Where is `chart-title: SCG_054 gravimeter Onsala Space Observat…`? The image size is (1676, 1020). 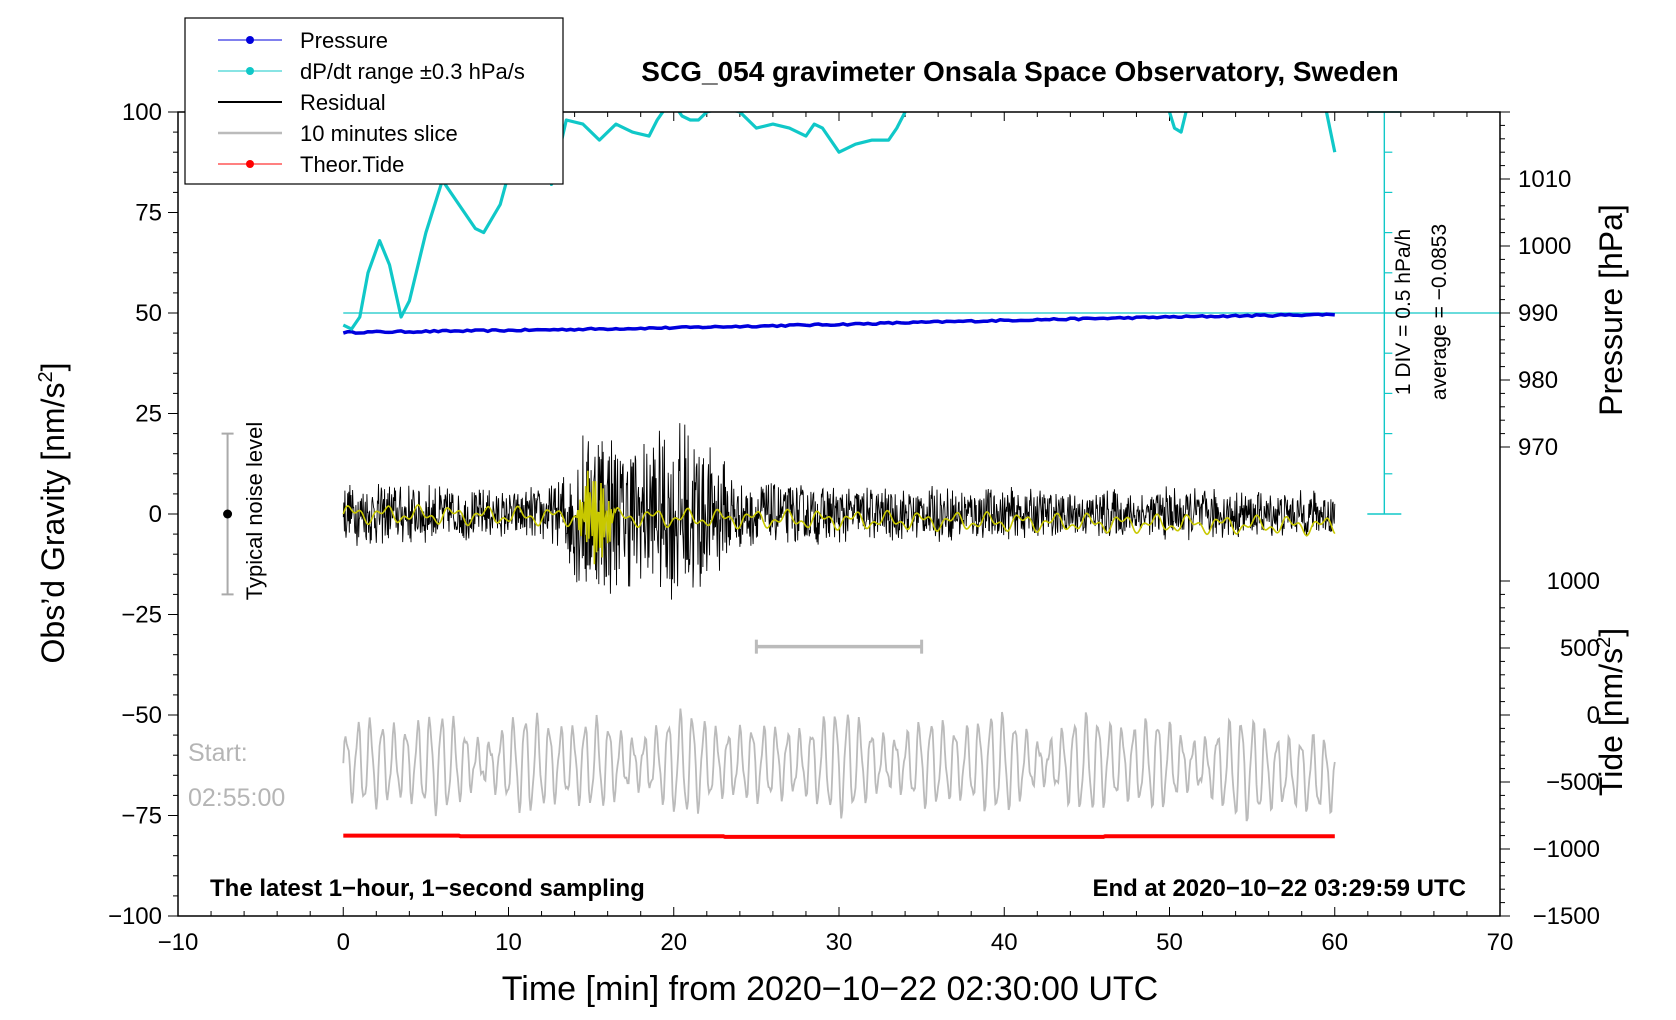
chart-title: SCG_054 gravimeter Onsala Space Observat… is located at coordinates (1019, 71).